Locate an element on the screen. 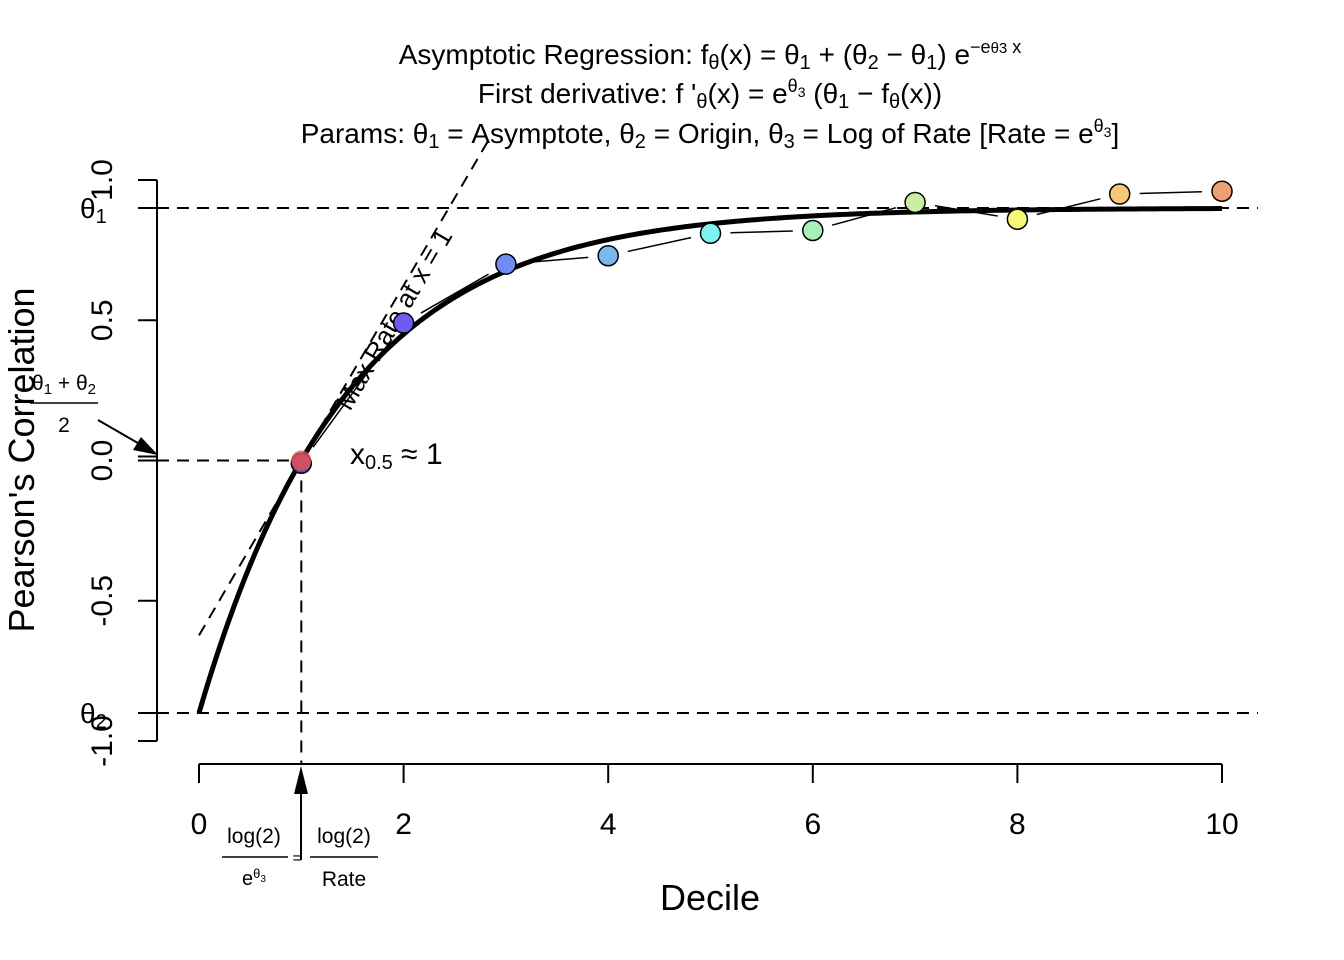 This screenshot has width=1344, height=960. fraction-equals: = is located at coordinates (296, 858).